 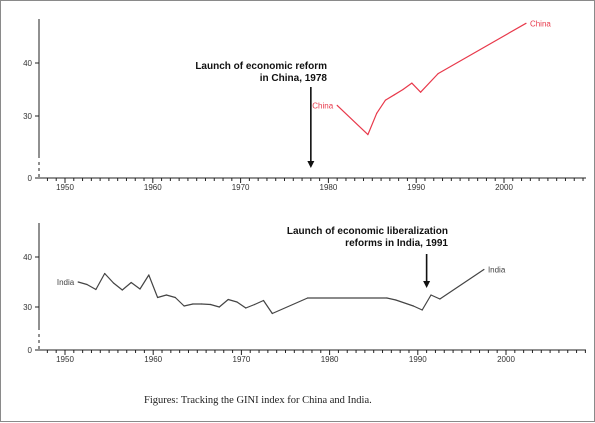 What do you see at coordinates (66, 282) in the screenshot?
I see `series-start-label: India` at bounding box center [66, 282].